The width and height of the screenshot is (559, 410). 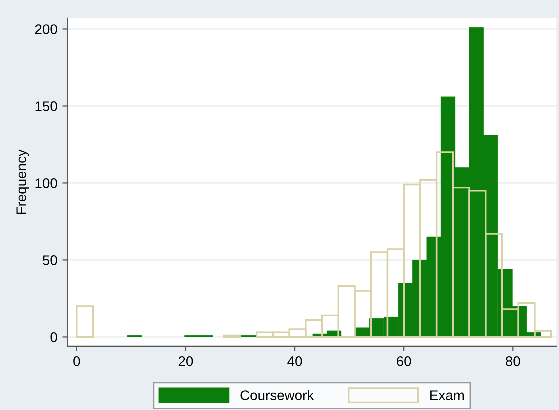 I want to click on legend-label: Exam, so click(x=447, y=395).